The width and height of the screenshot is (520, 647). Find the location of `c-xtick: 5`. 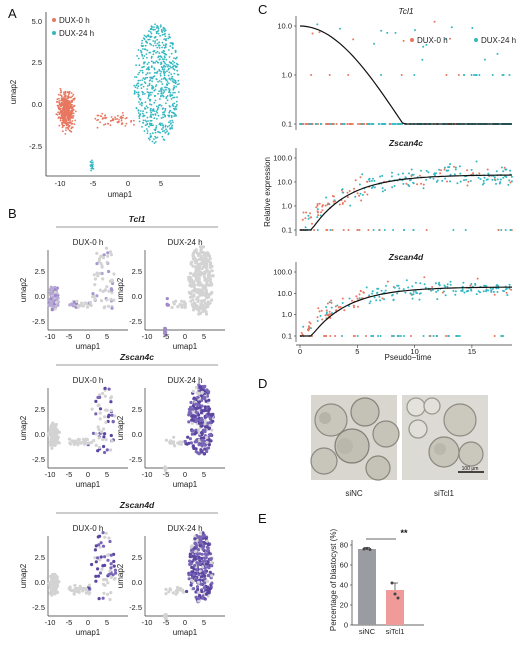

c-xtick: 5 is located at coordinates (357, 351).